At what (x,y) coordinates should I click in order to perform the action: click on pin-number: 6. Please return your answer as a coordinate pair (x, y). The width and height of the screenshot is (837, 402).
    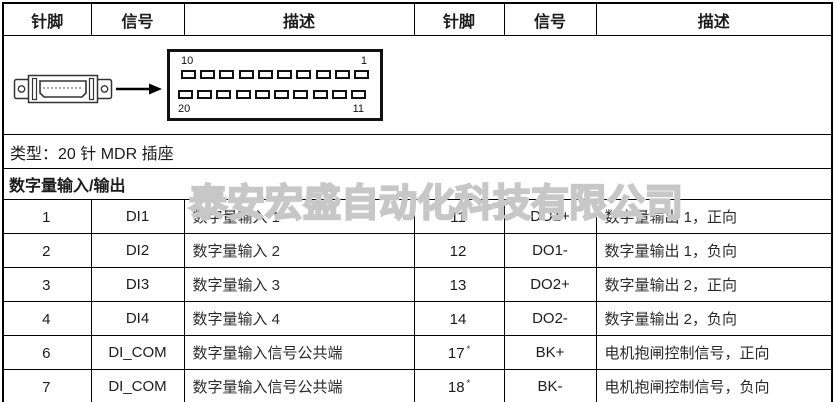
    Looking at the image, I should click on (46, 353).